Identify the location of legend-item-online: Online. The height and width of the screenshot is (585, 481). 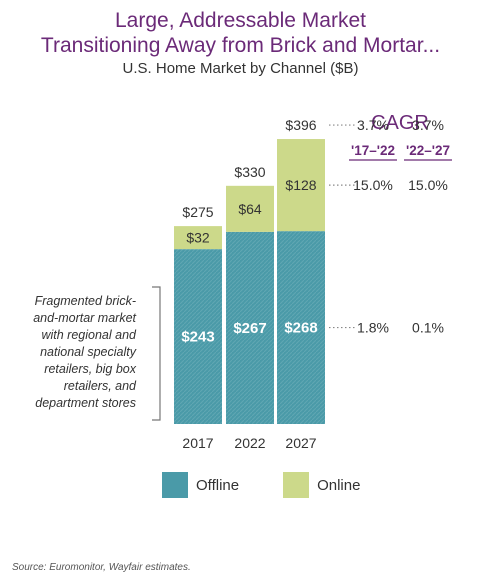
(321, 485).